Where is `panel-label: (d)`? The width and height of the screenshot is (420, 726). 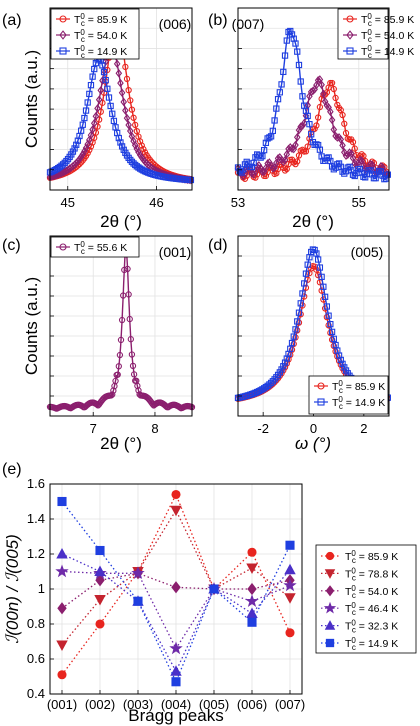
panel-label: (d) is located at coordinates (218, 245).